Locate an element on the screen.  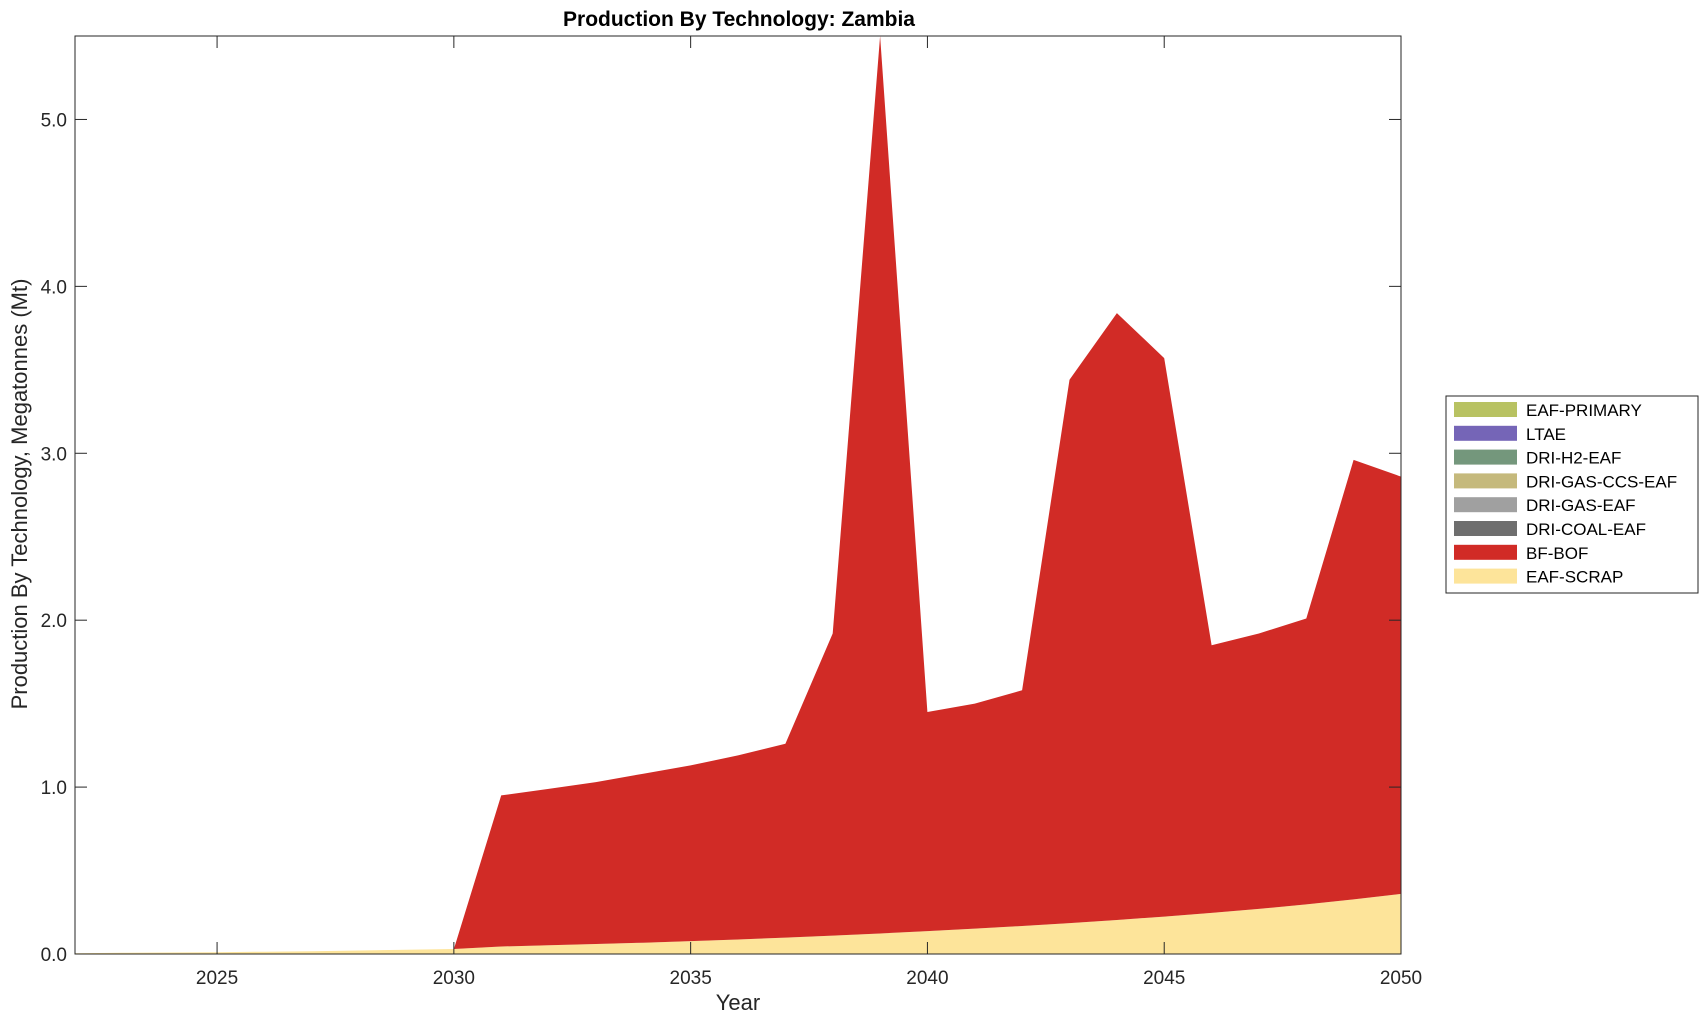
x-tick-label: 2035 is located at coordinates (691, 978).